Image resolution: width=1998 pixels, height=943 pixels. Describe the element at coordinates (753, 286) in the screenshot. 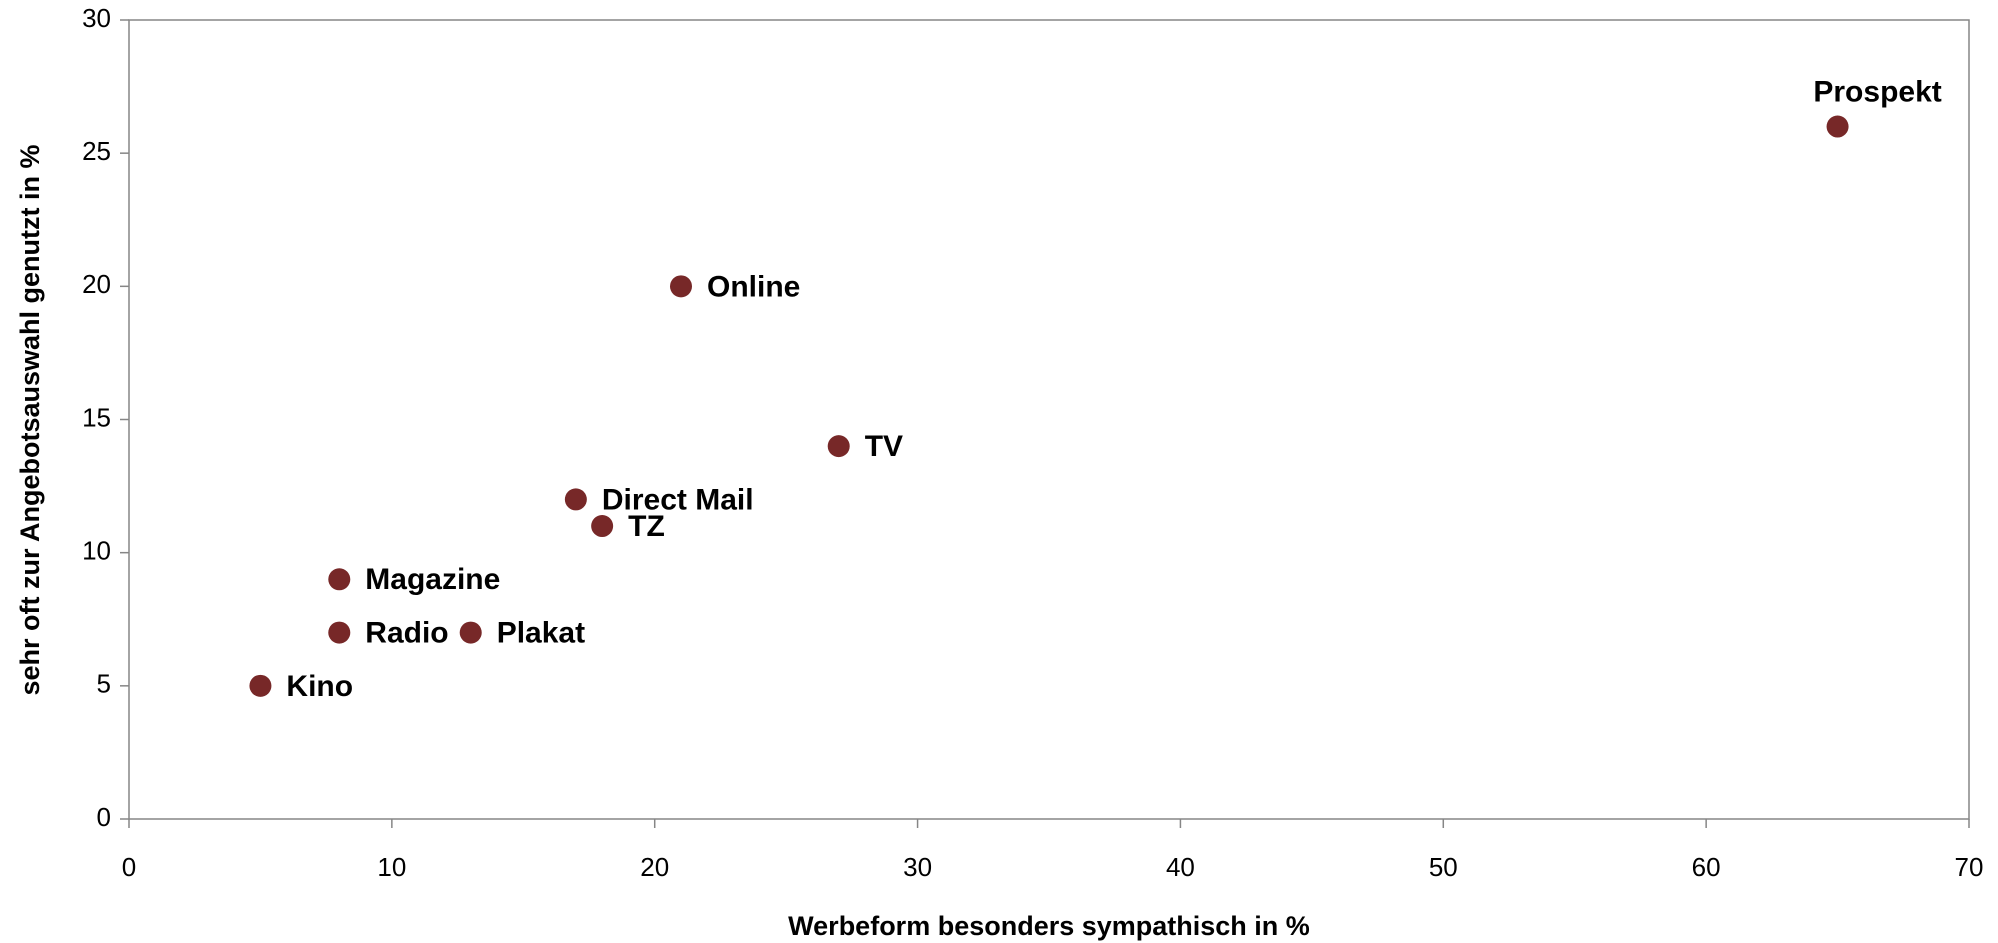

I see `point-label: Online` at that location.